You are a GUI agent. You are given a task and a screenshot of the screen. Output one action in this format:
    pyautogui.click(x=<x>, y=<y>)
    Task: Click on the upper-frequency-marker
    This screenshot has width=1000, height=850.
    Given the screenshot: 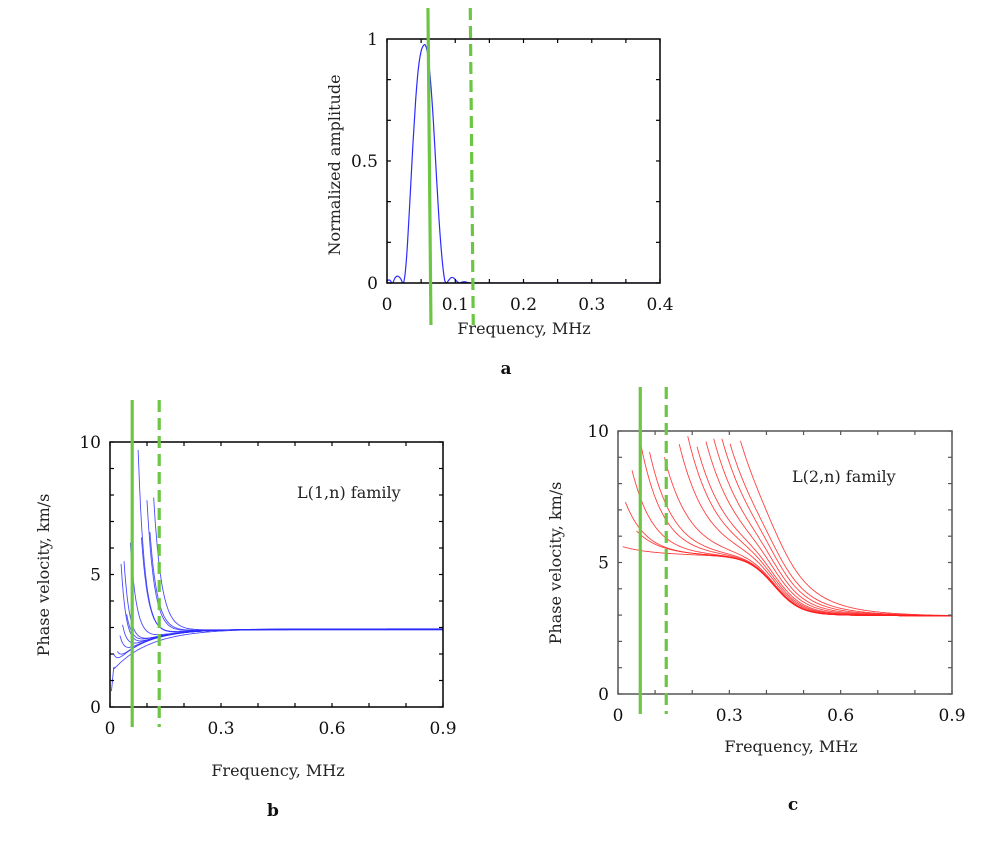 What is the action you would take?
    pyautogui.click(x=471, y=166)
    